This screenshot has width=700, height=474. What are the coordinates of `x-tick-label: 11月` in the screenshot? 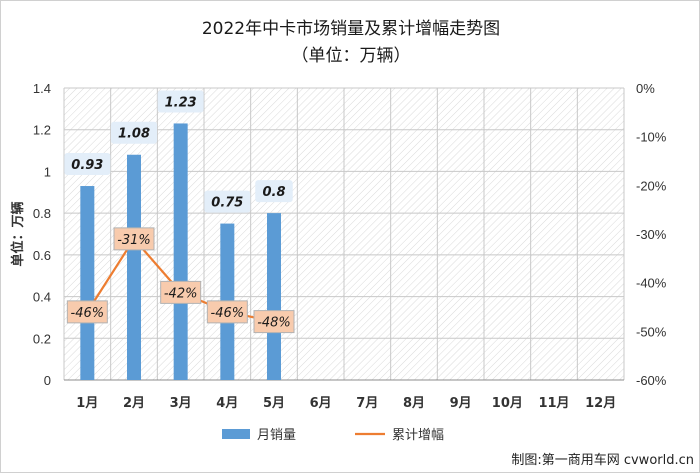 It's located at (553, 403).